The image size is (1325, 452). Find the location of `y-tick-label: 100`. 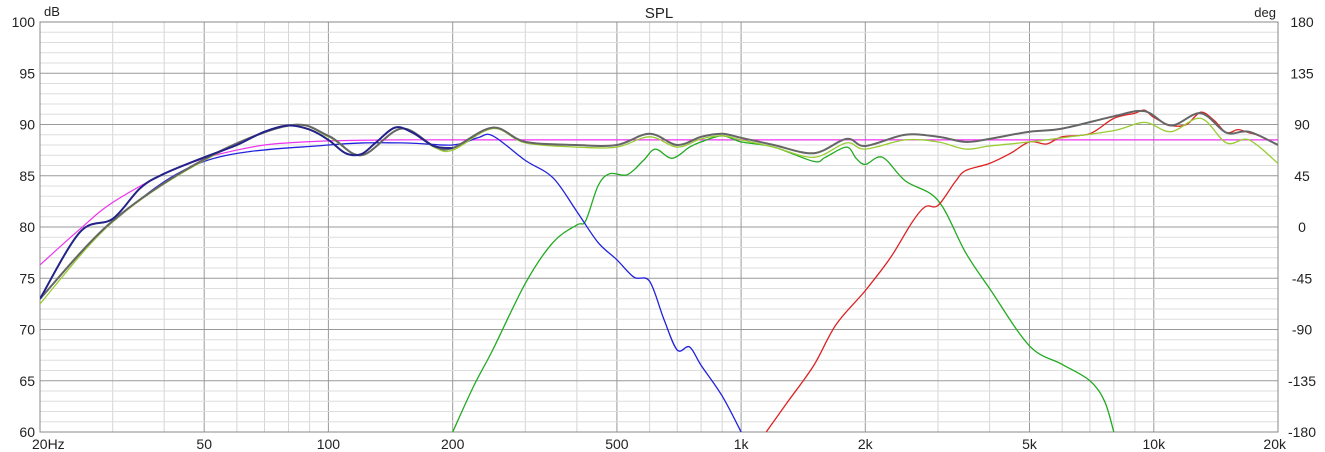

y-tick-label: 100 is located at coordinates (24, 22).